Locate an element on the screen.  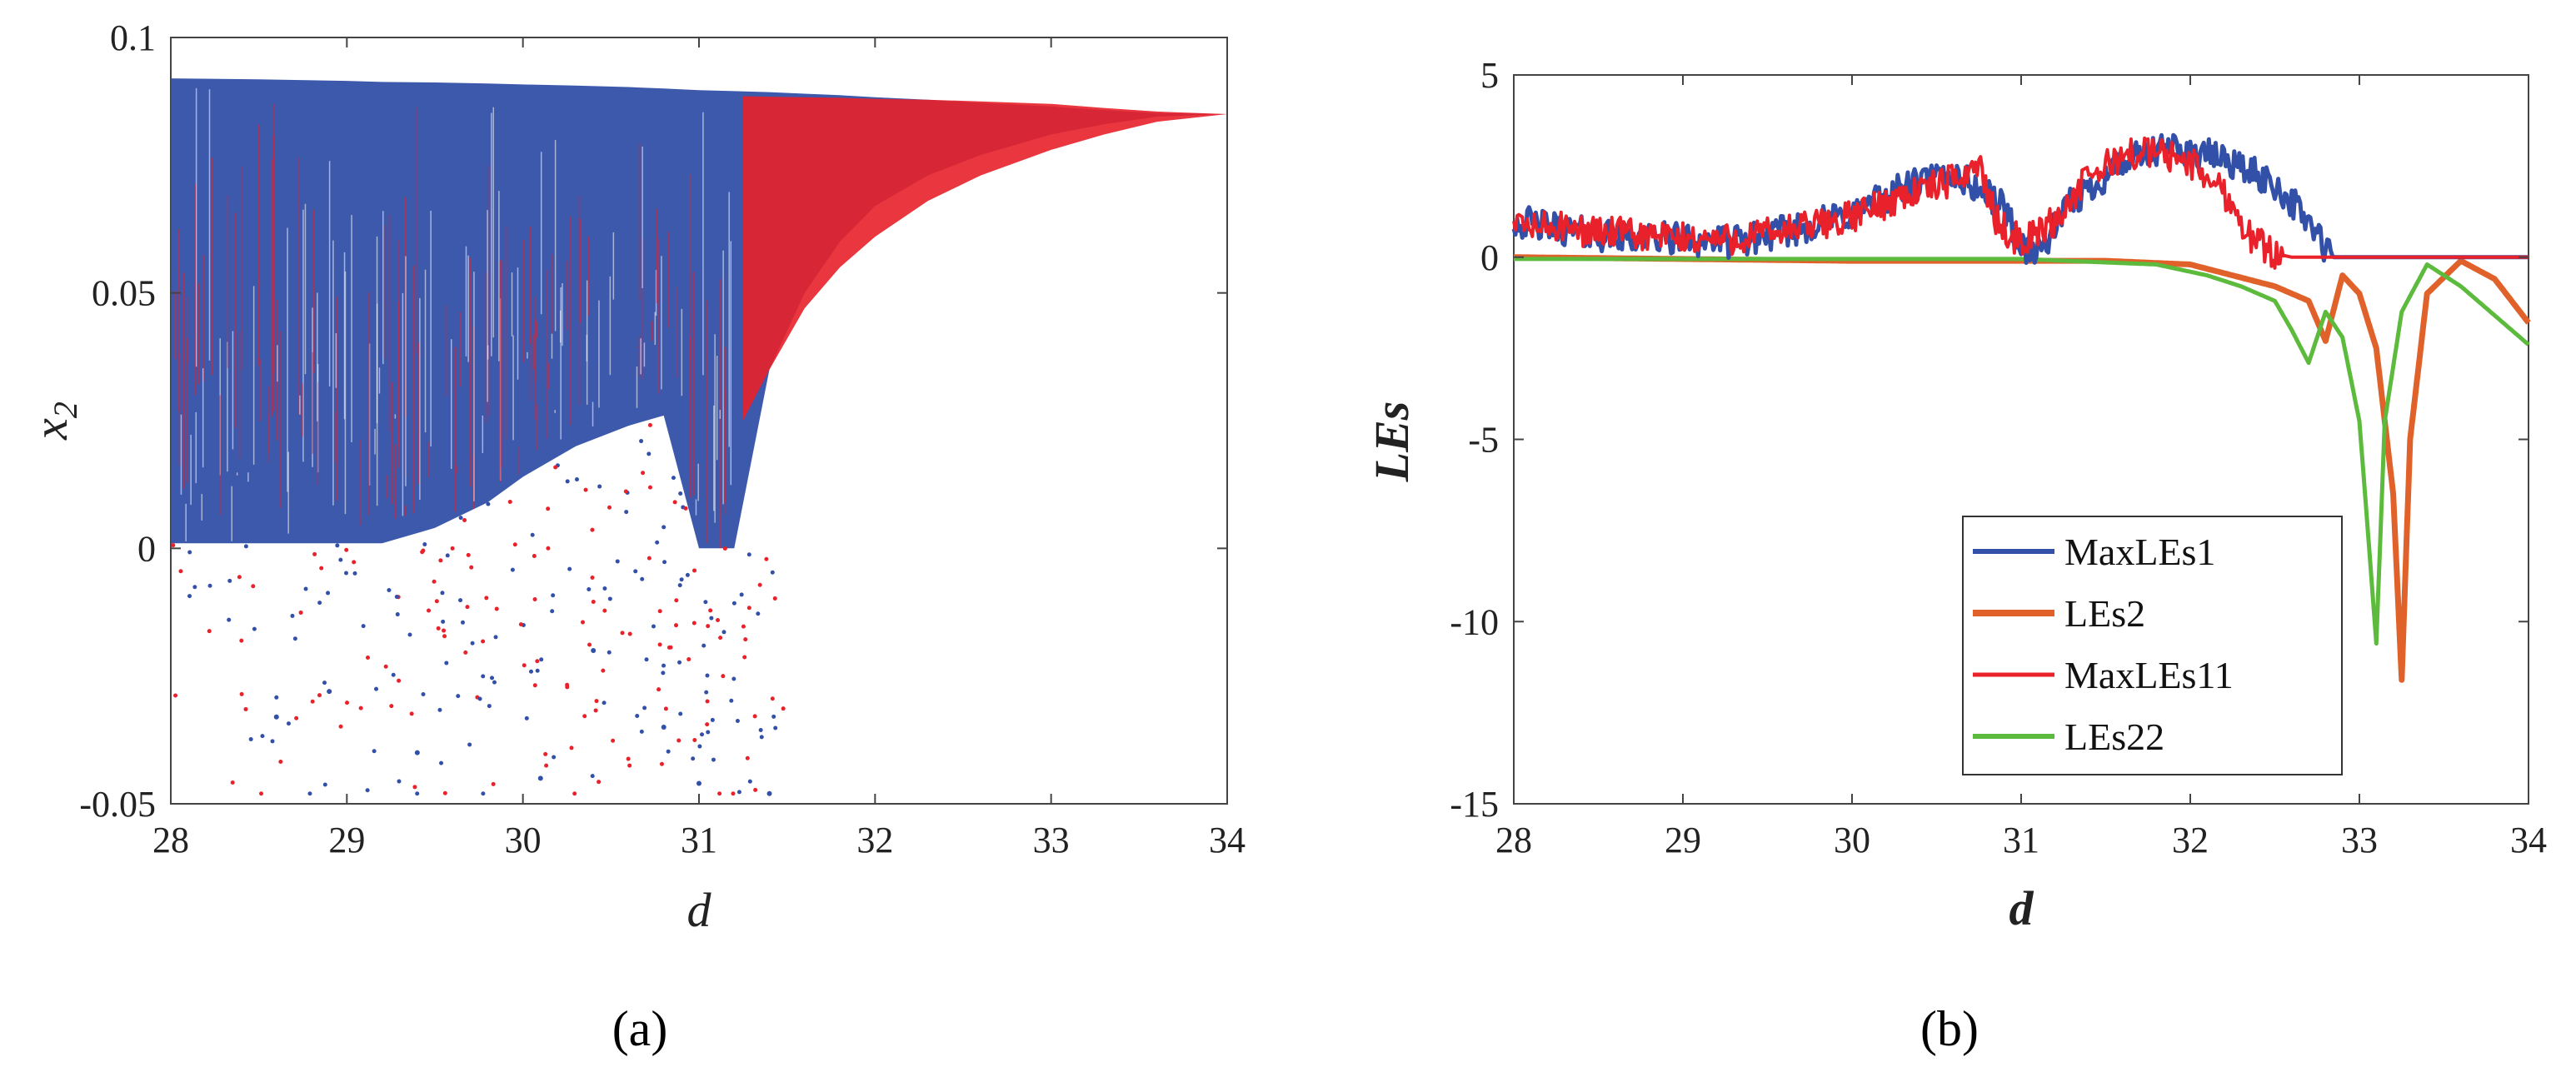
x-tick-label: 32 is located at coordinates (874, 840).